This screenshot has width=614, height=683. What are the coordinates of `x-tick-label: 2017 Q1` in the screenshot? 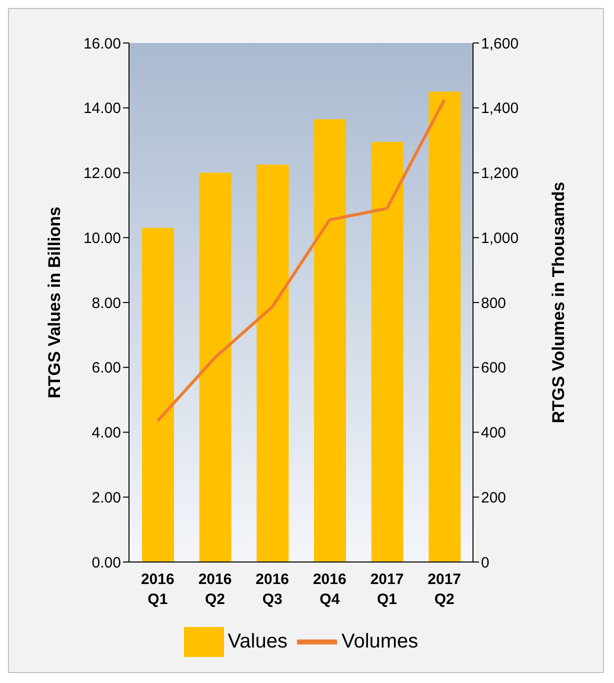 It's located at (387, 589).